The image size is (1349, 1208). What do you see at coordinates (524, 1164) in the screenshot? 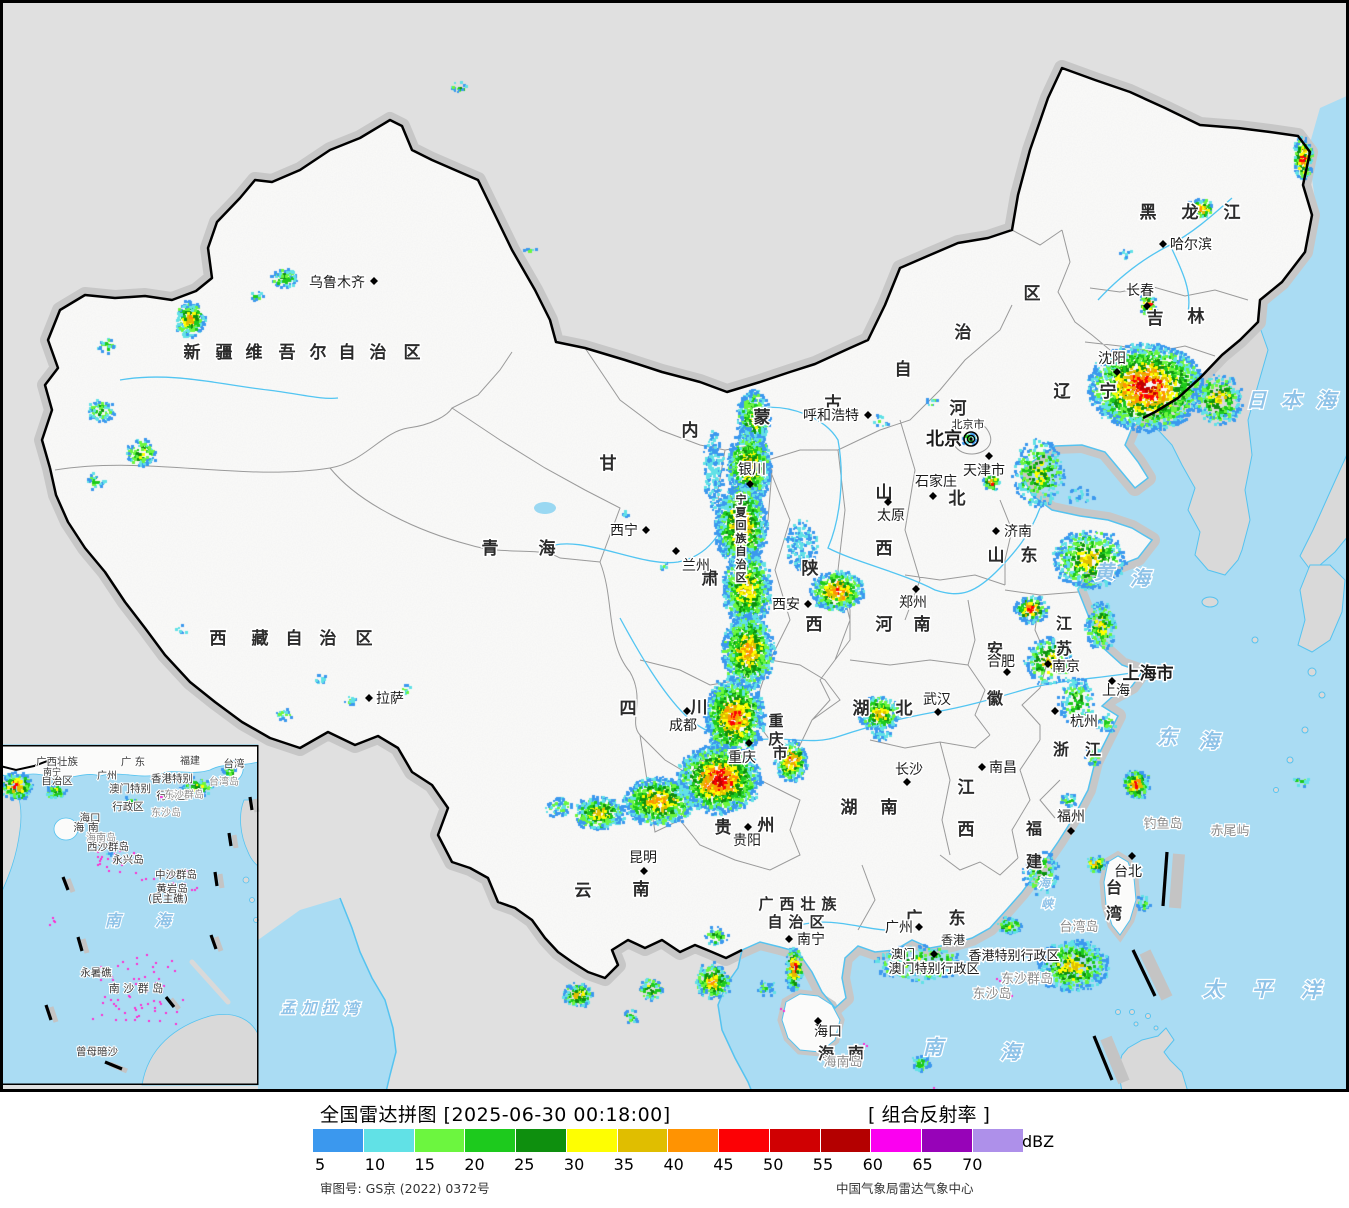
I see `scale-value: 25` at bounding box center [524, 1164].